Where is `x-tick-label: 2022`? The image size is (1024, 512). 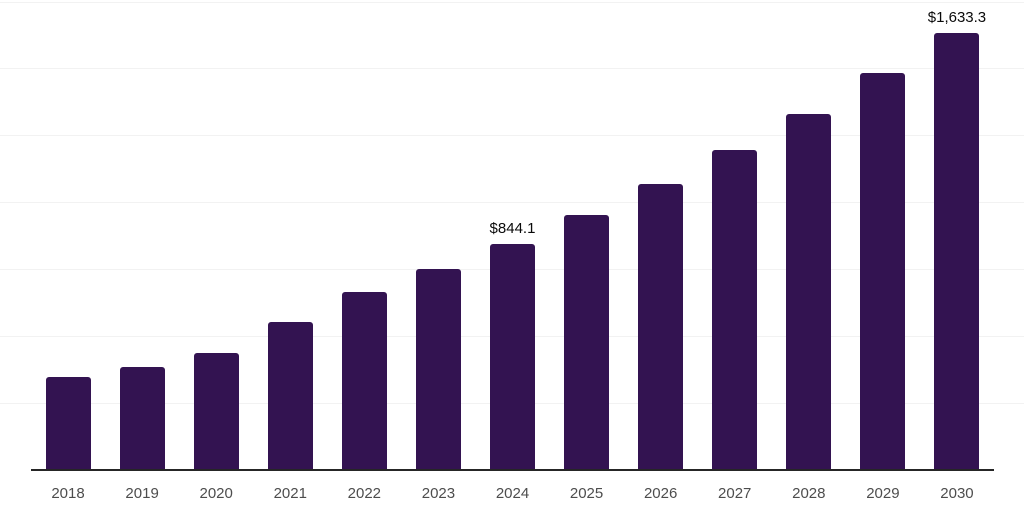 x-tick-label: 2022 is located at coordinates (364, 493).